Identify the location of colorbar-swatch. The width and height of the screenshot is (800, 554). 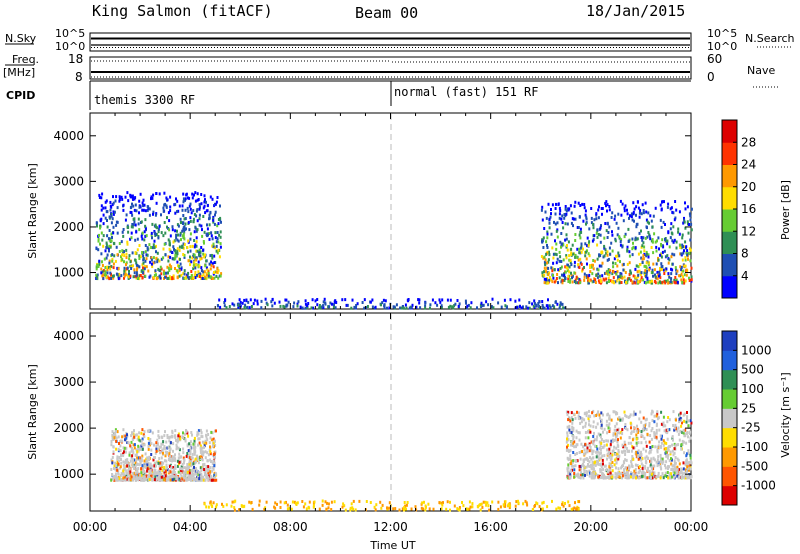
(729, 198).